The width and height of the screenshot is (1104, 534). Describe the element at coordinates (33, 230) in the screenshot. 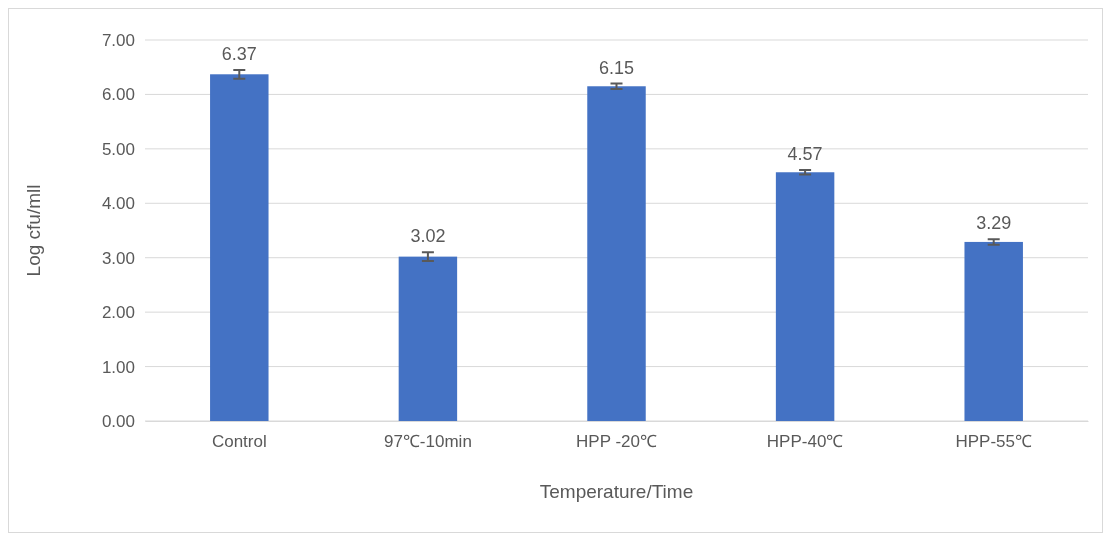

I see `y-axis-title: Log cfu/mll` at that location.